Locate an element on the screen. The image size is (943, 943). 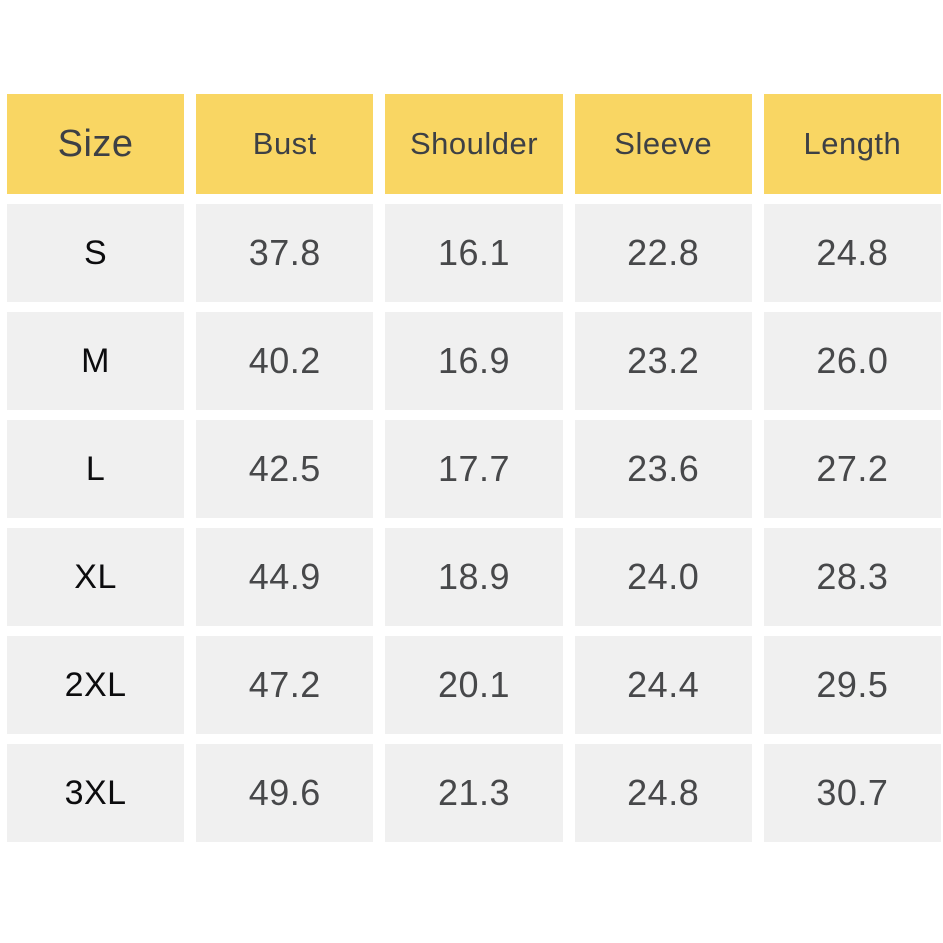
size-cell: L is located at coordinates (96, 469).